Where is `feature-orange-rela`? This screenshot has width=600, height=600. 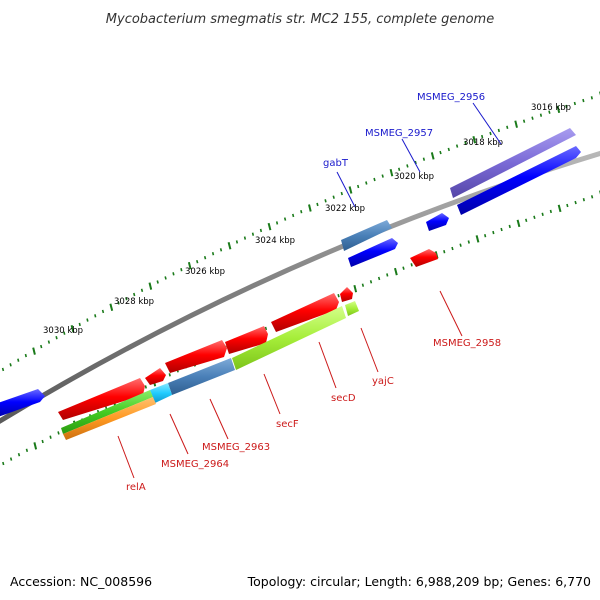 feature-orange-rela is located at coordinates (109, 418).